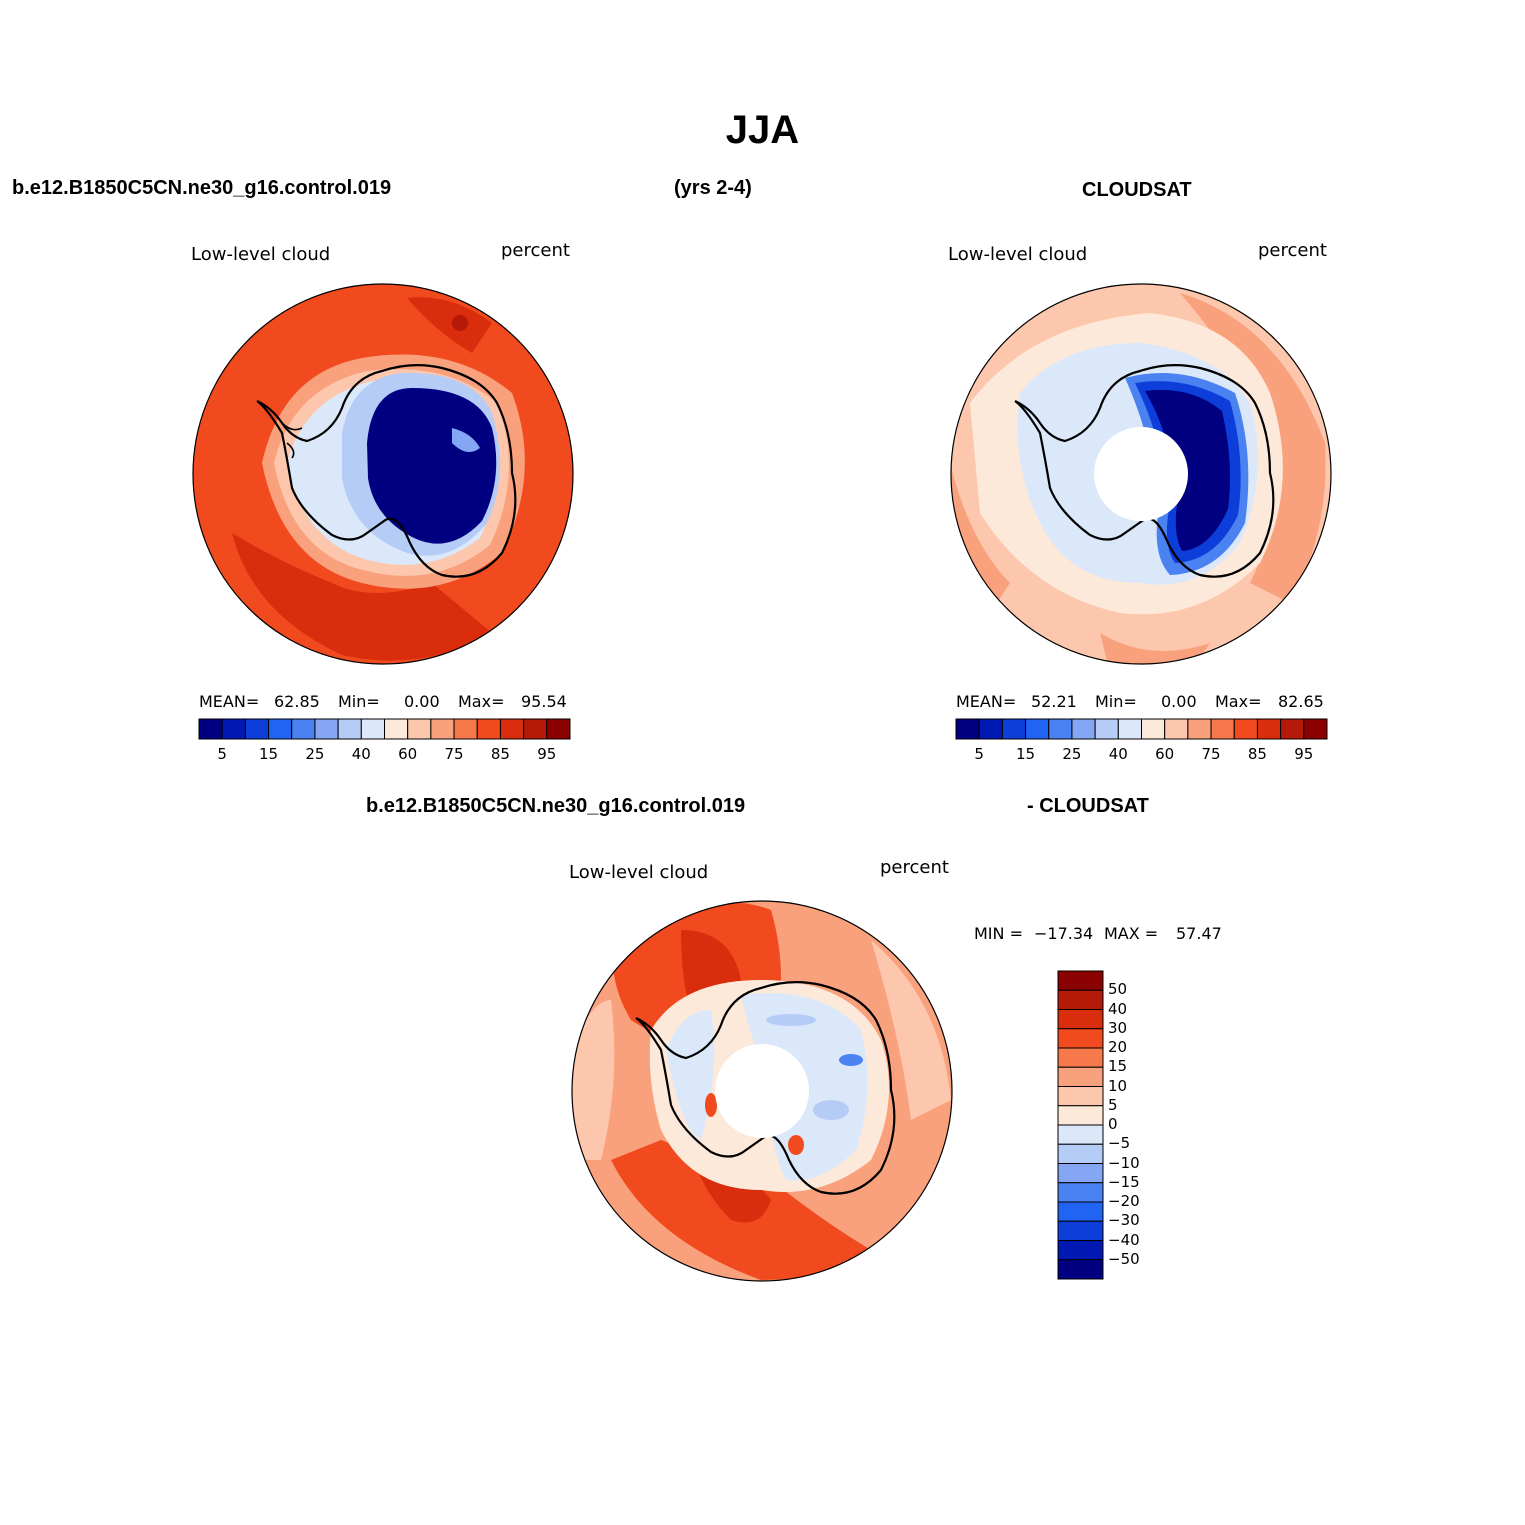 The height and width of the screenshot is (1525, 1525). Describe the element at coordinates (1118, 989) in the screenshot. I see `diff-colorbar-tick-label: 50` at that location.